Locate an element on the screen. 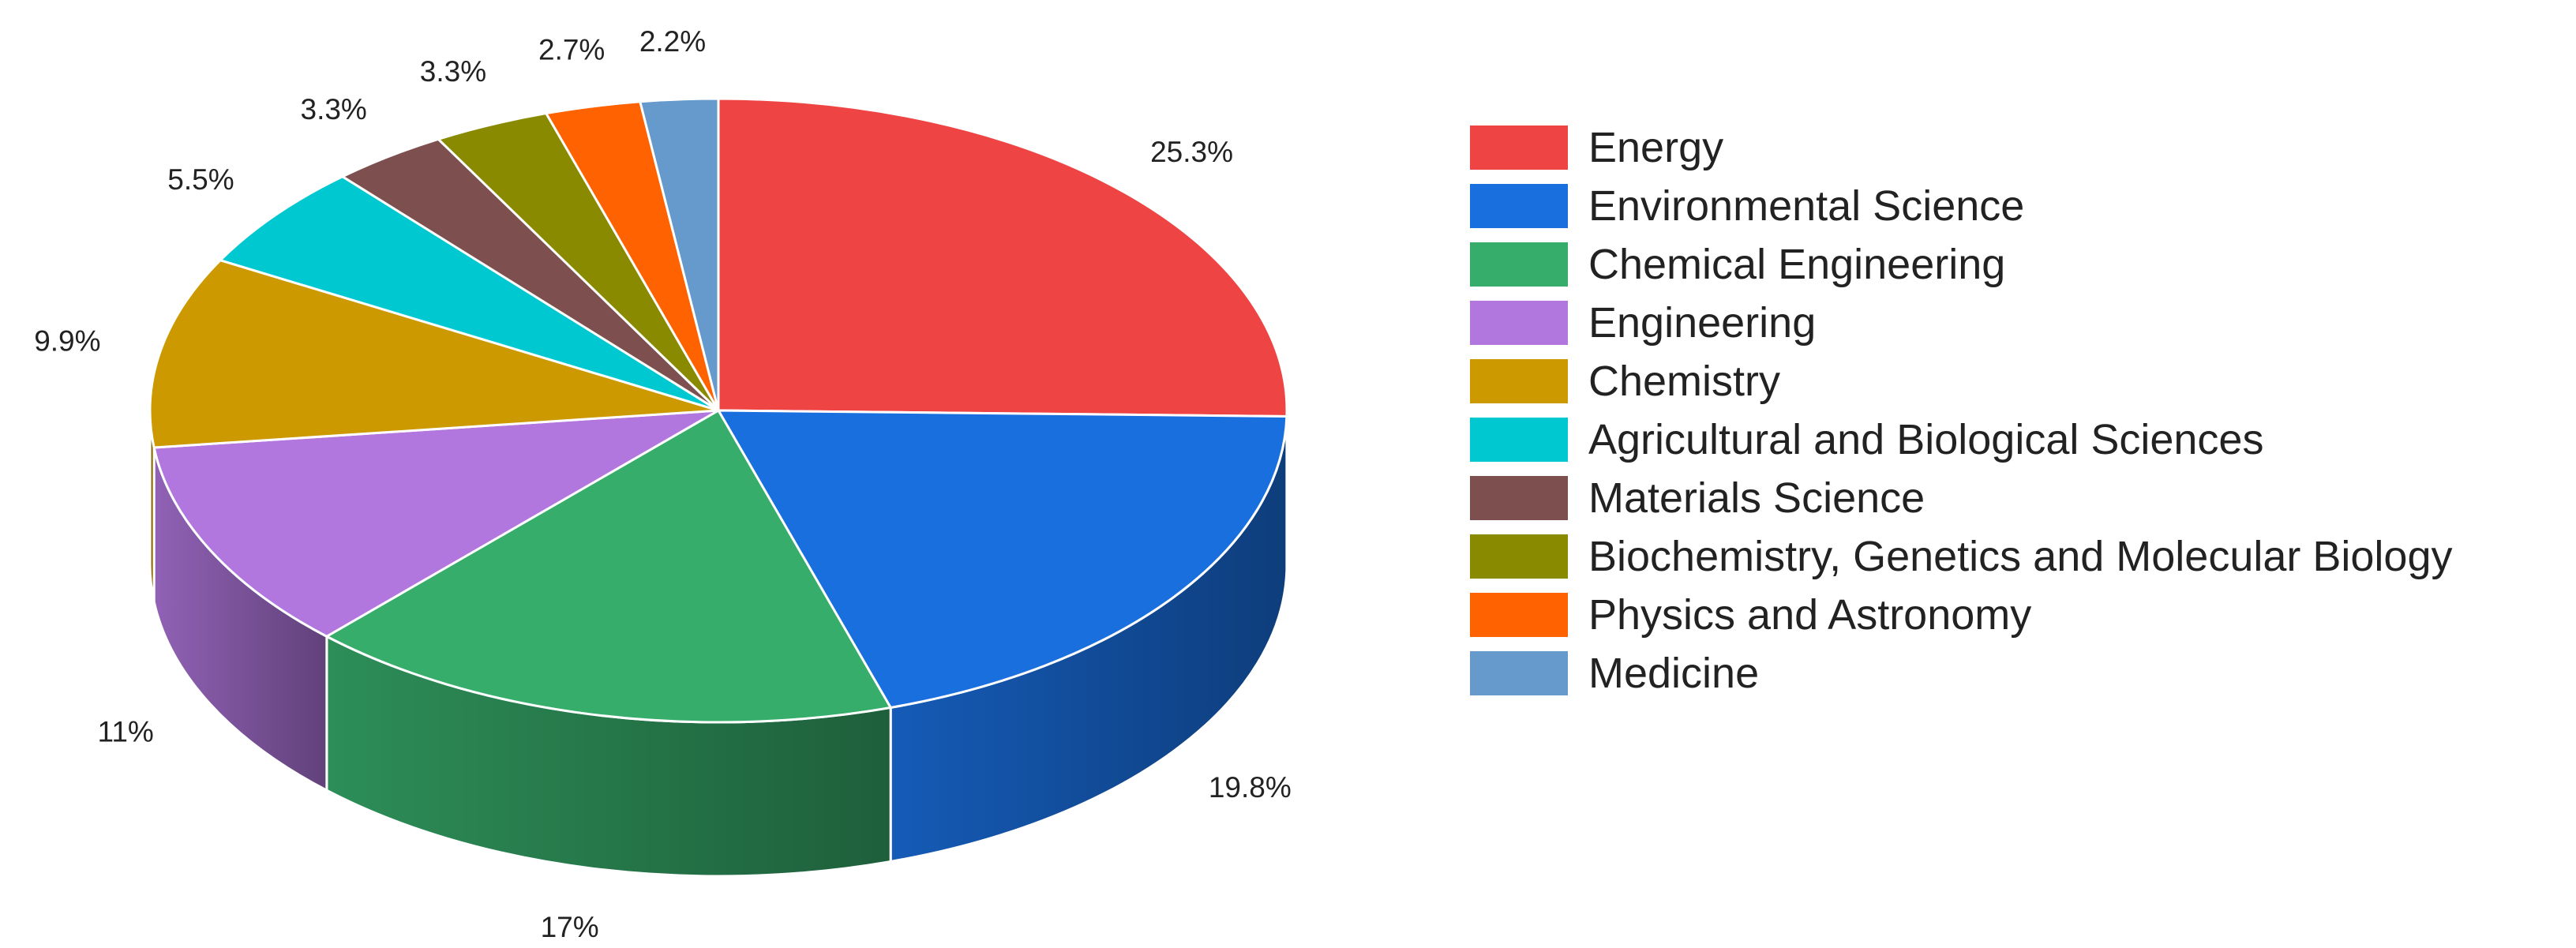  pie-slice-engineering is located at coordinates (435, 523).